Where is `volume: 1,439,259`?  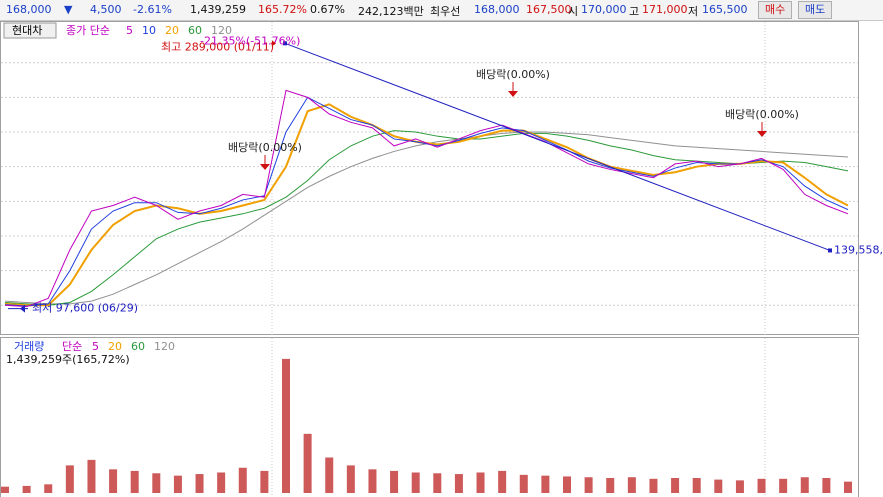 volume: 1,439,259 is located at coordinates (218, 9).